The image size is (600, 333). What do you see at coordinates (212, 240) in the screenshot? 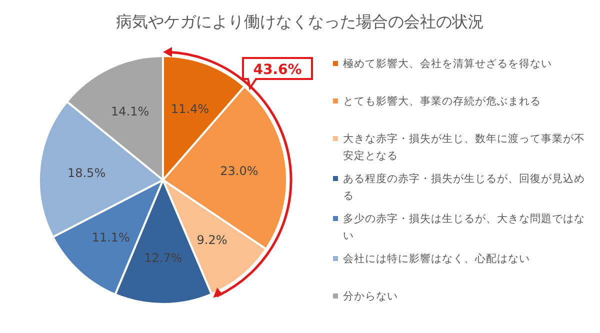
I see `data-label: 9.2%` at bounding box center [212, 240].